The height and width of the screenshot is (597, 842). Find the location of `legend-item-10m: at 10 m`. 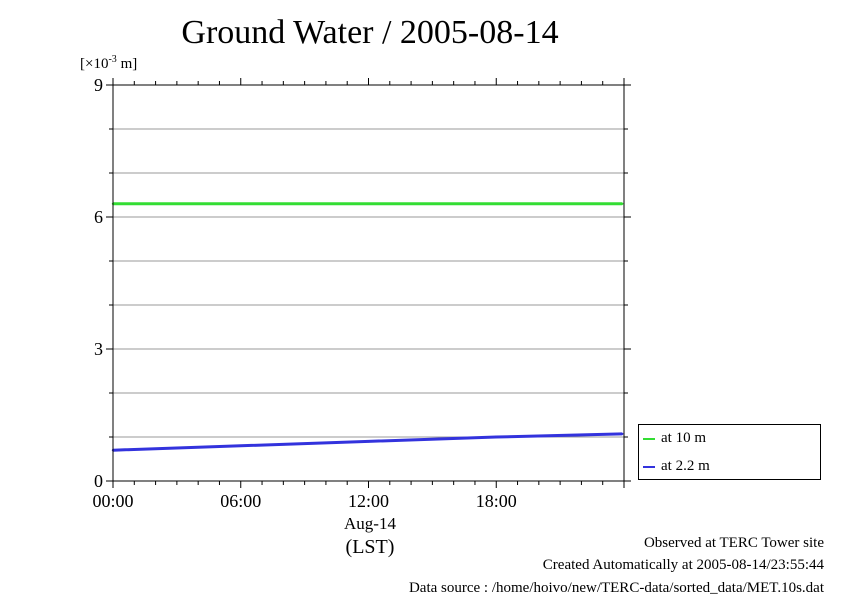

legend-item-10m: at 10 m is located at coordinates (674, 438).